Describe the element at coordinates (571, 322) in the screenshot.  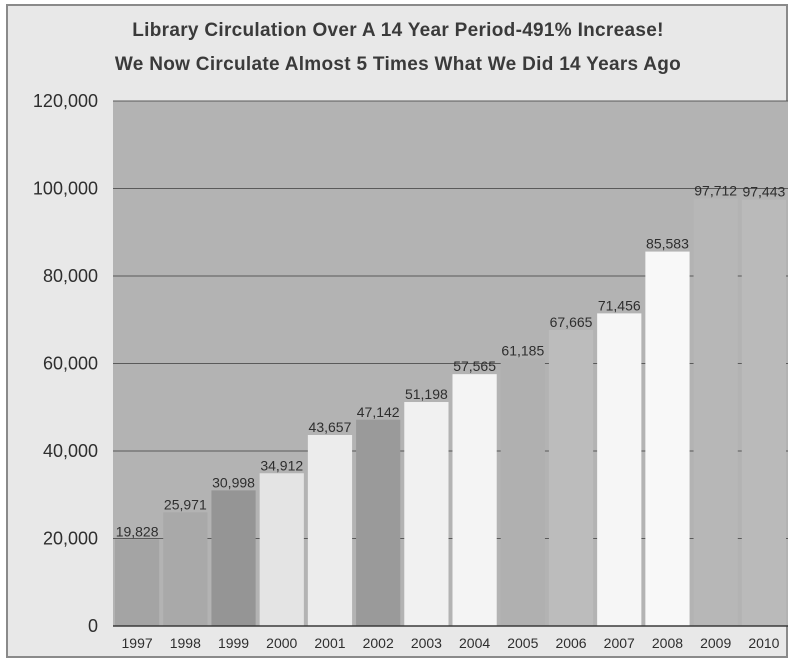
I see `data-label: 67,665` at that location.